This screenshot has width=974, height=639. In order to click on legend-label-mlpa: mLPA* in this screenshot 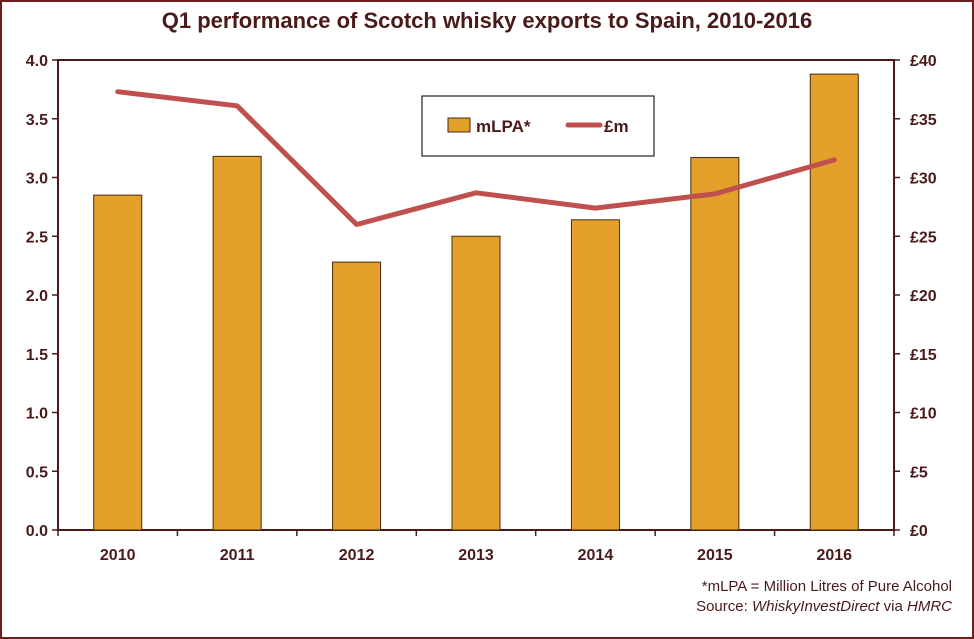, I will do `click(503, 126)`.